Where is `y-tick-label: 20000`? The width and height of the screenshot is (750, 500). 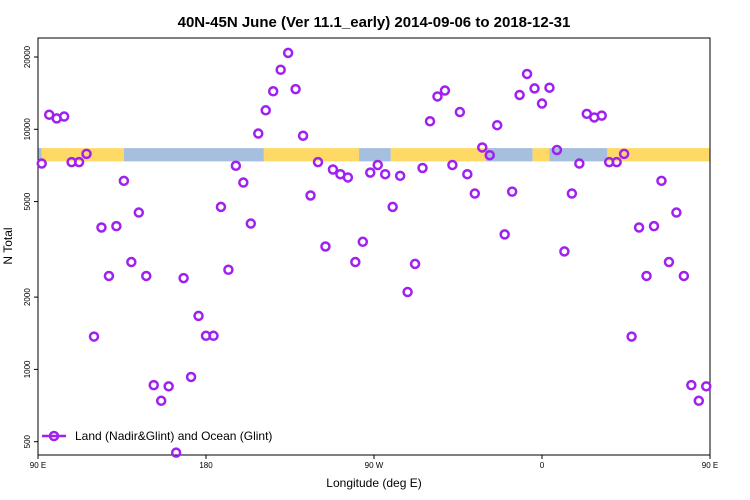 y-tick-label: 20000 is located at coordinates (27, 56).